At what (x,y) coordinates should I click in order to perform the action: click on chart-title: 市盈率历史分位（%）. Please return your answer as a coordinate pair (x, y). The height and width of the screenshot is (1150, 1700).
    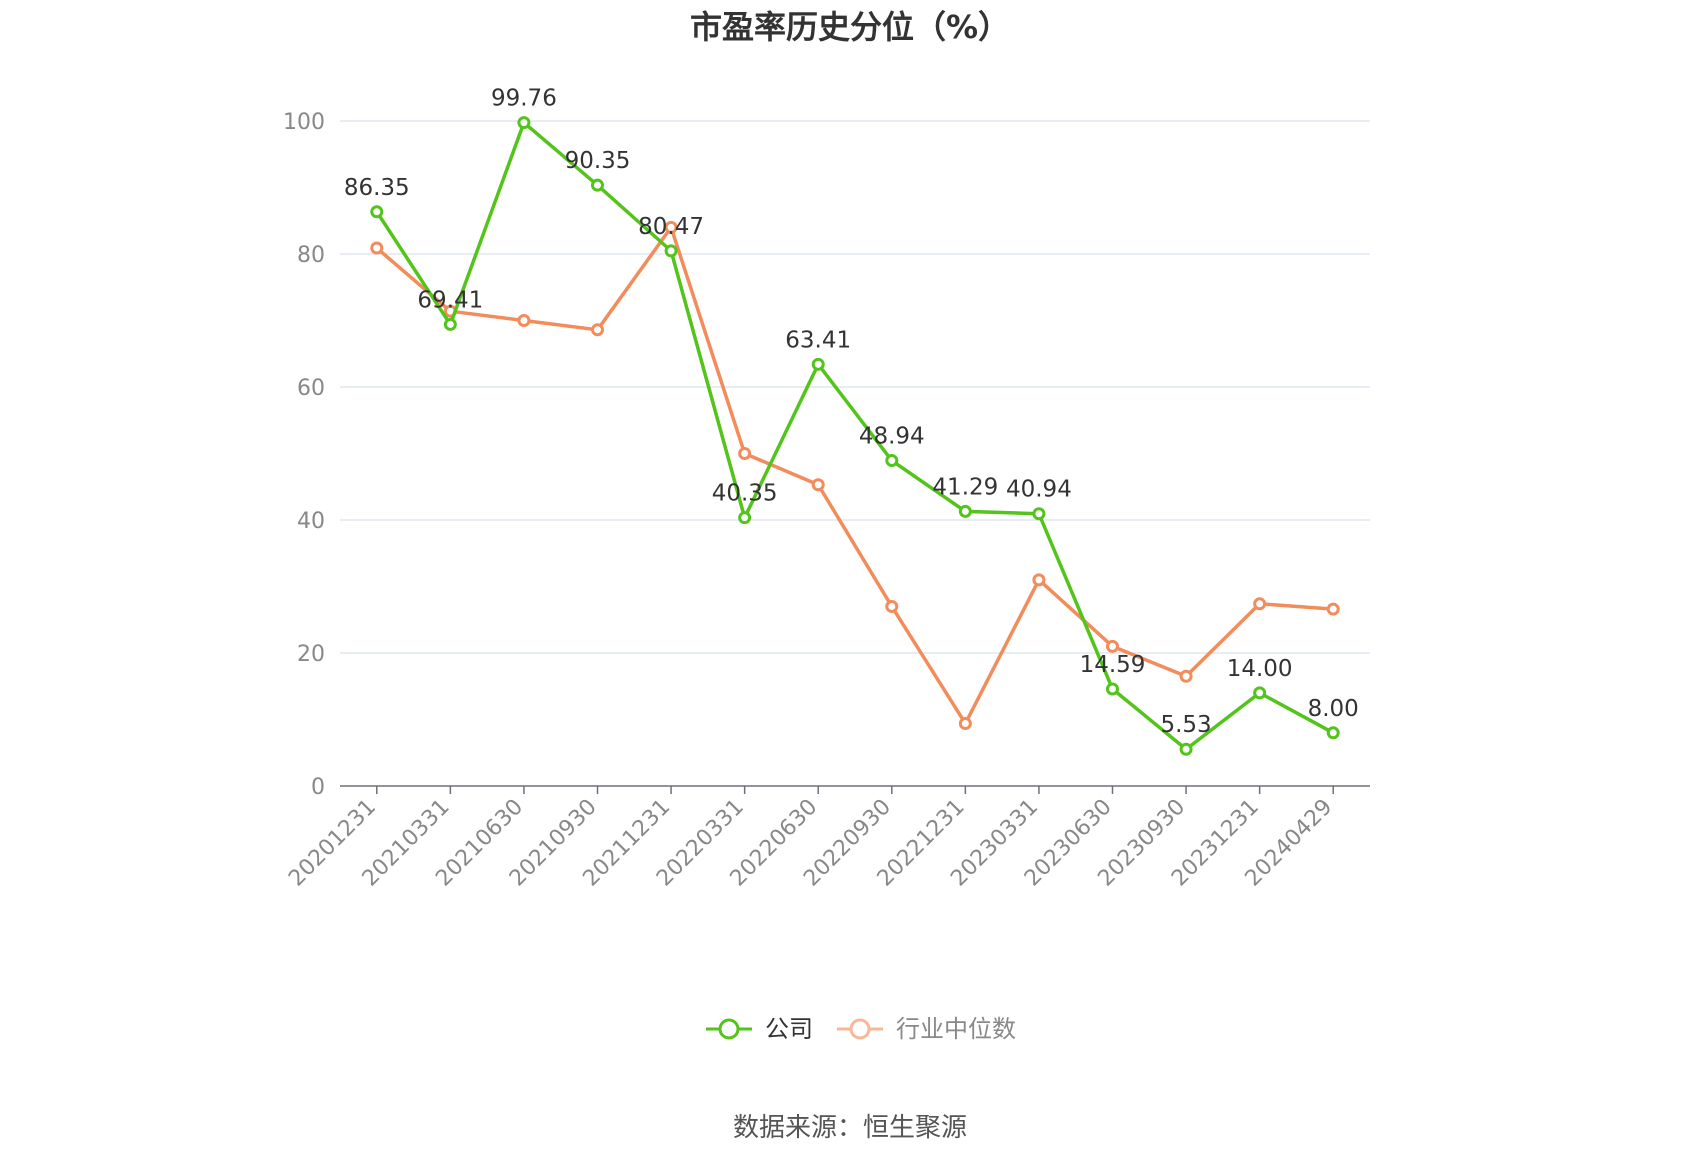
    Looking at the image, I should click on (850, 27).